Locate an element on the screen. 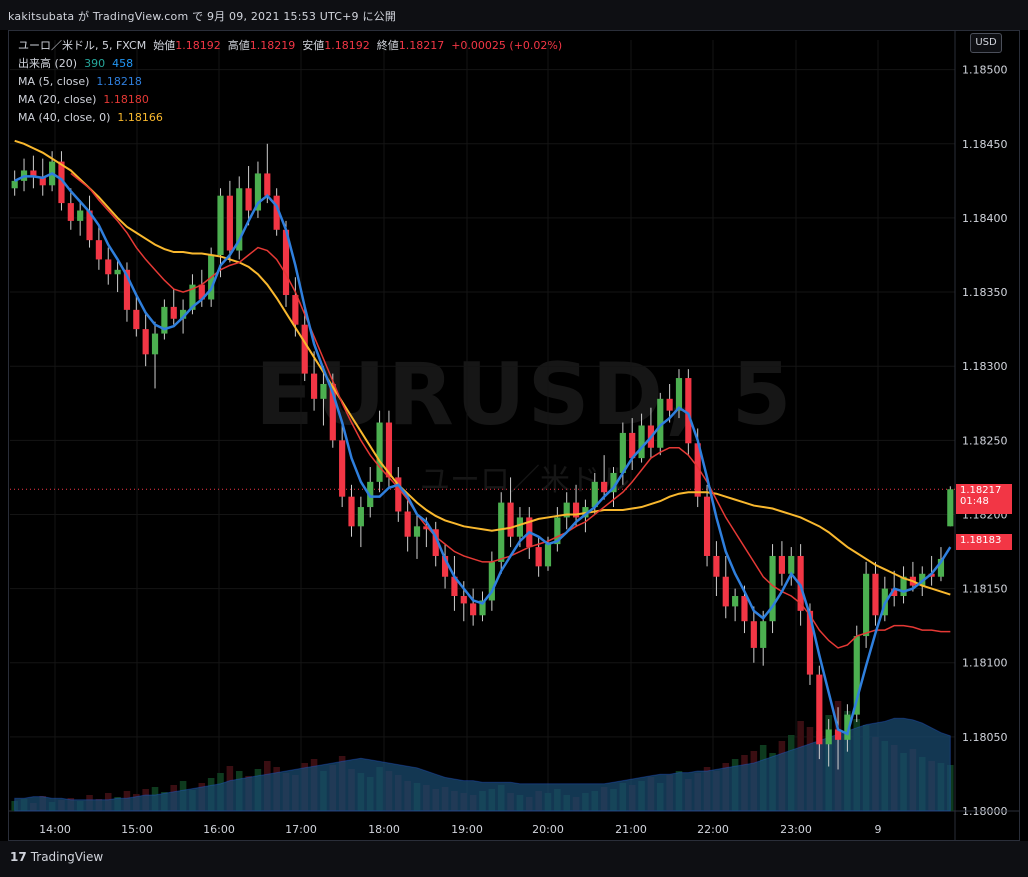  x-tick-label: 9 is located at coordinates (878, 829).